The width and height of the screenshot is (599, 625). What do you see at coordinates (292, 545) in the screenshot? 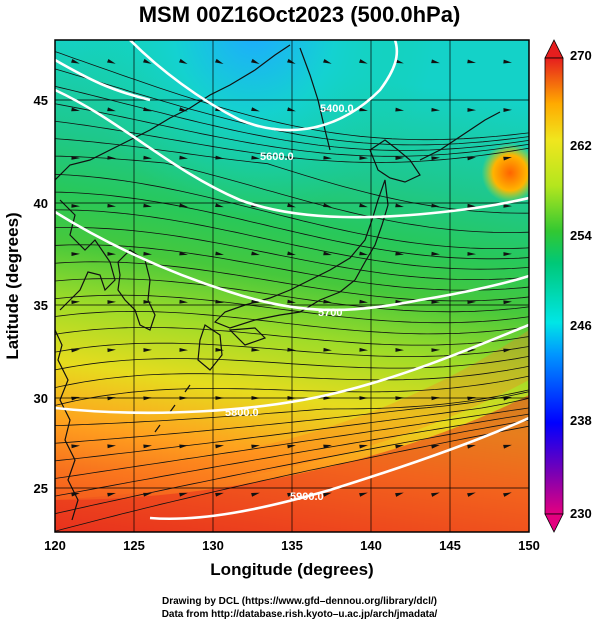
I see `x-tick-label: 135` at bounding box center [292, 545].